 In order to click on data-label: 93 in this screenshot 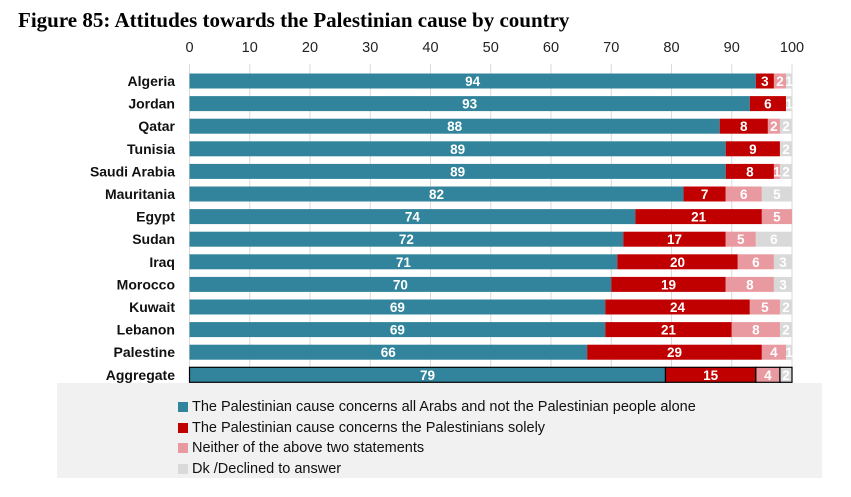, I will do `click(470, 104)`.